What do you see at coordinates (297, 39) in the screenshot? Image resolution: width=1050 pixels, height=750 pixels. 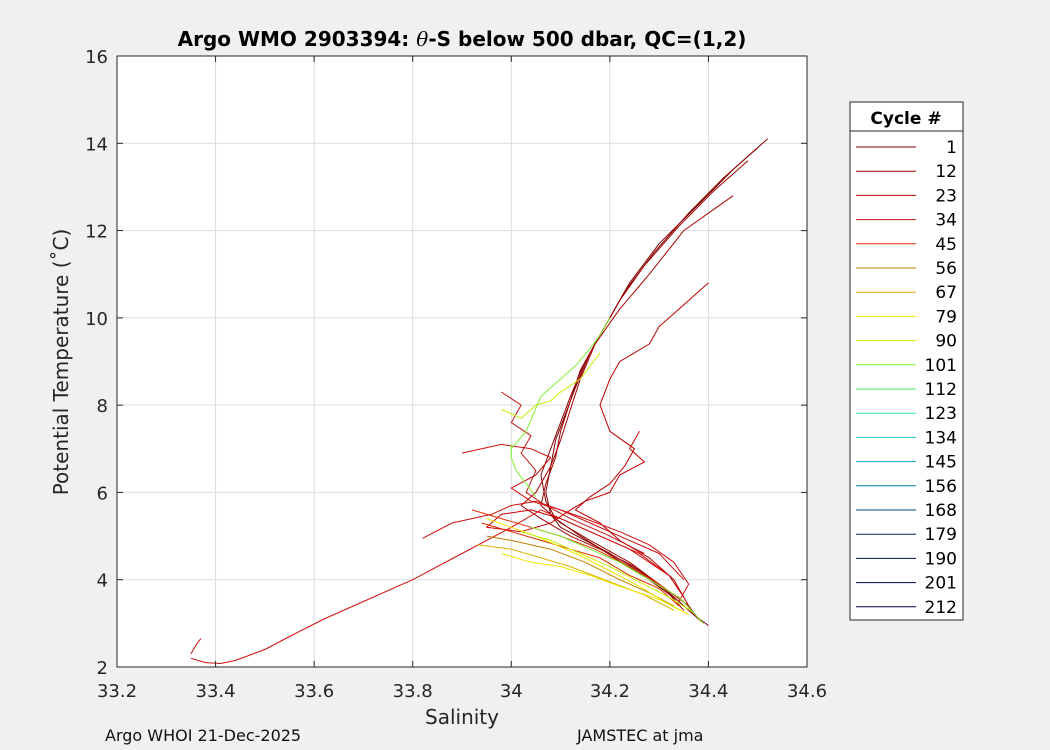 I see `title-prefix: Argo WMO 2903394:` at bounding box center [297, 39].